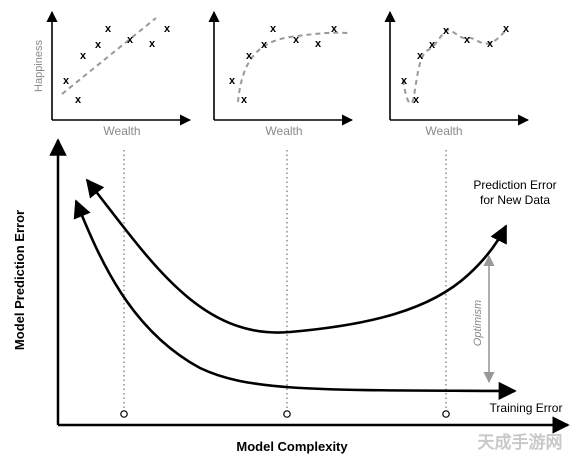 This screenshot has width=580, height=462. I want to click on training-error-label: Training Error, so click(526, 408).